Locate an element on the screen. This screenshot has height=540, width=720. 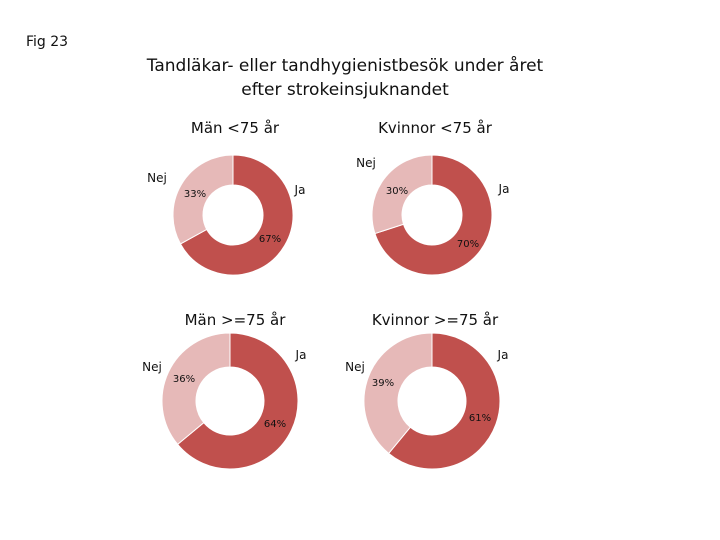
donut-chart-1: Män <75 år Ja 67% Nej 33% is located at coordinates (226, 197).